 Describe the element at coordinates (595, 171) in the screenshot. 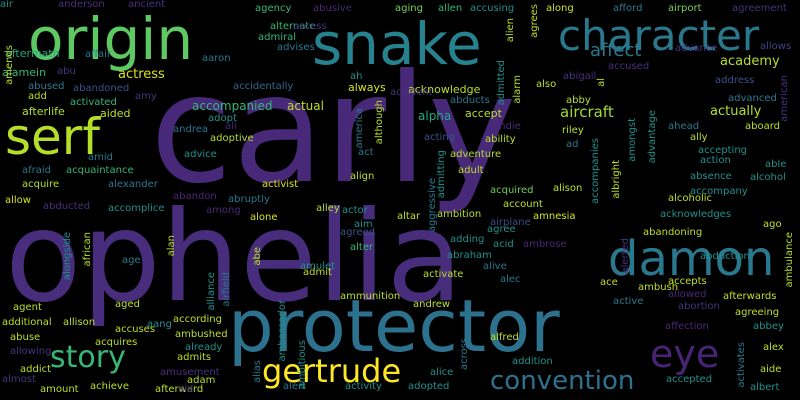

I see `cloud-word: accompanies` at that location.